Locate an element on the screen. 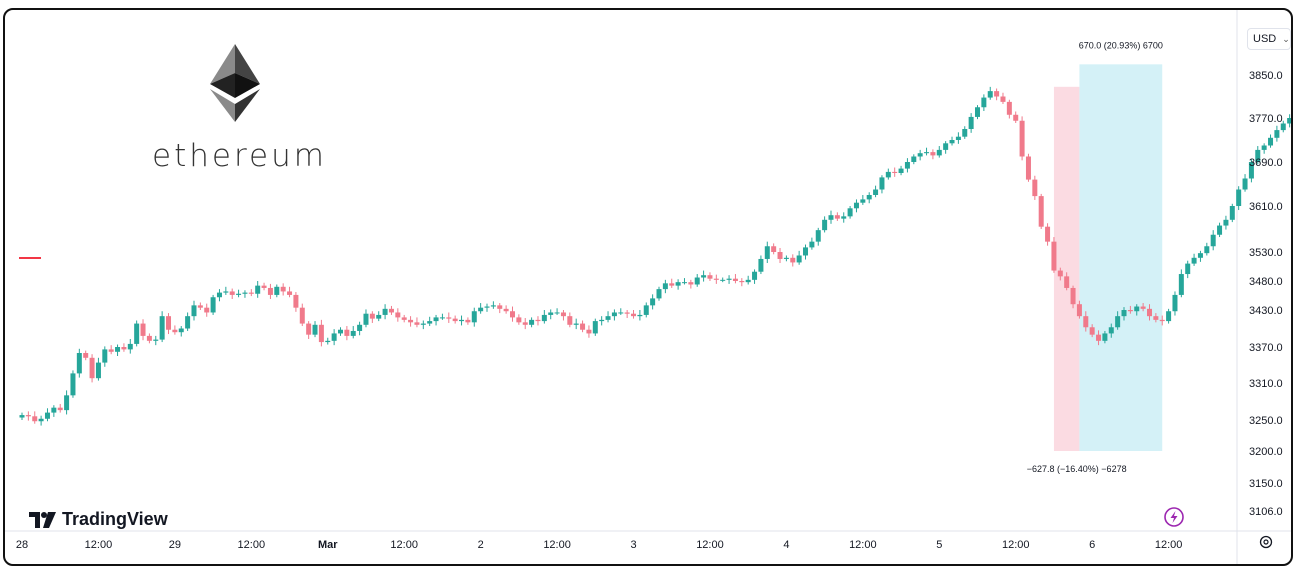  measure-up-box is located at coordinates (1121, 258).